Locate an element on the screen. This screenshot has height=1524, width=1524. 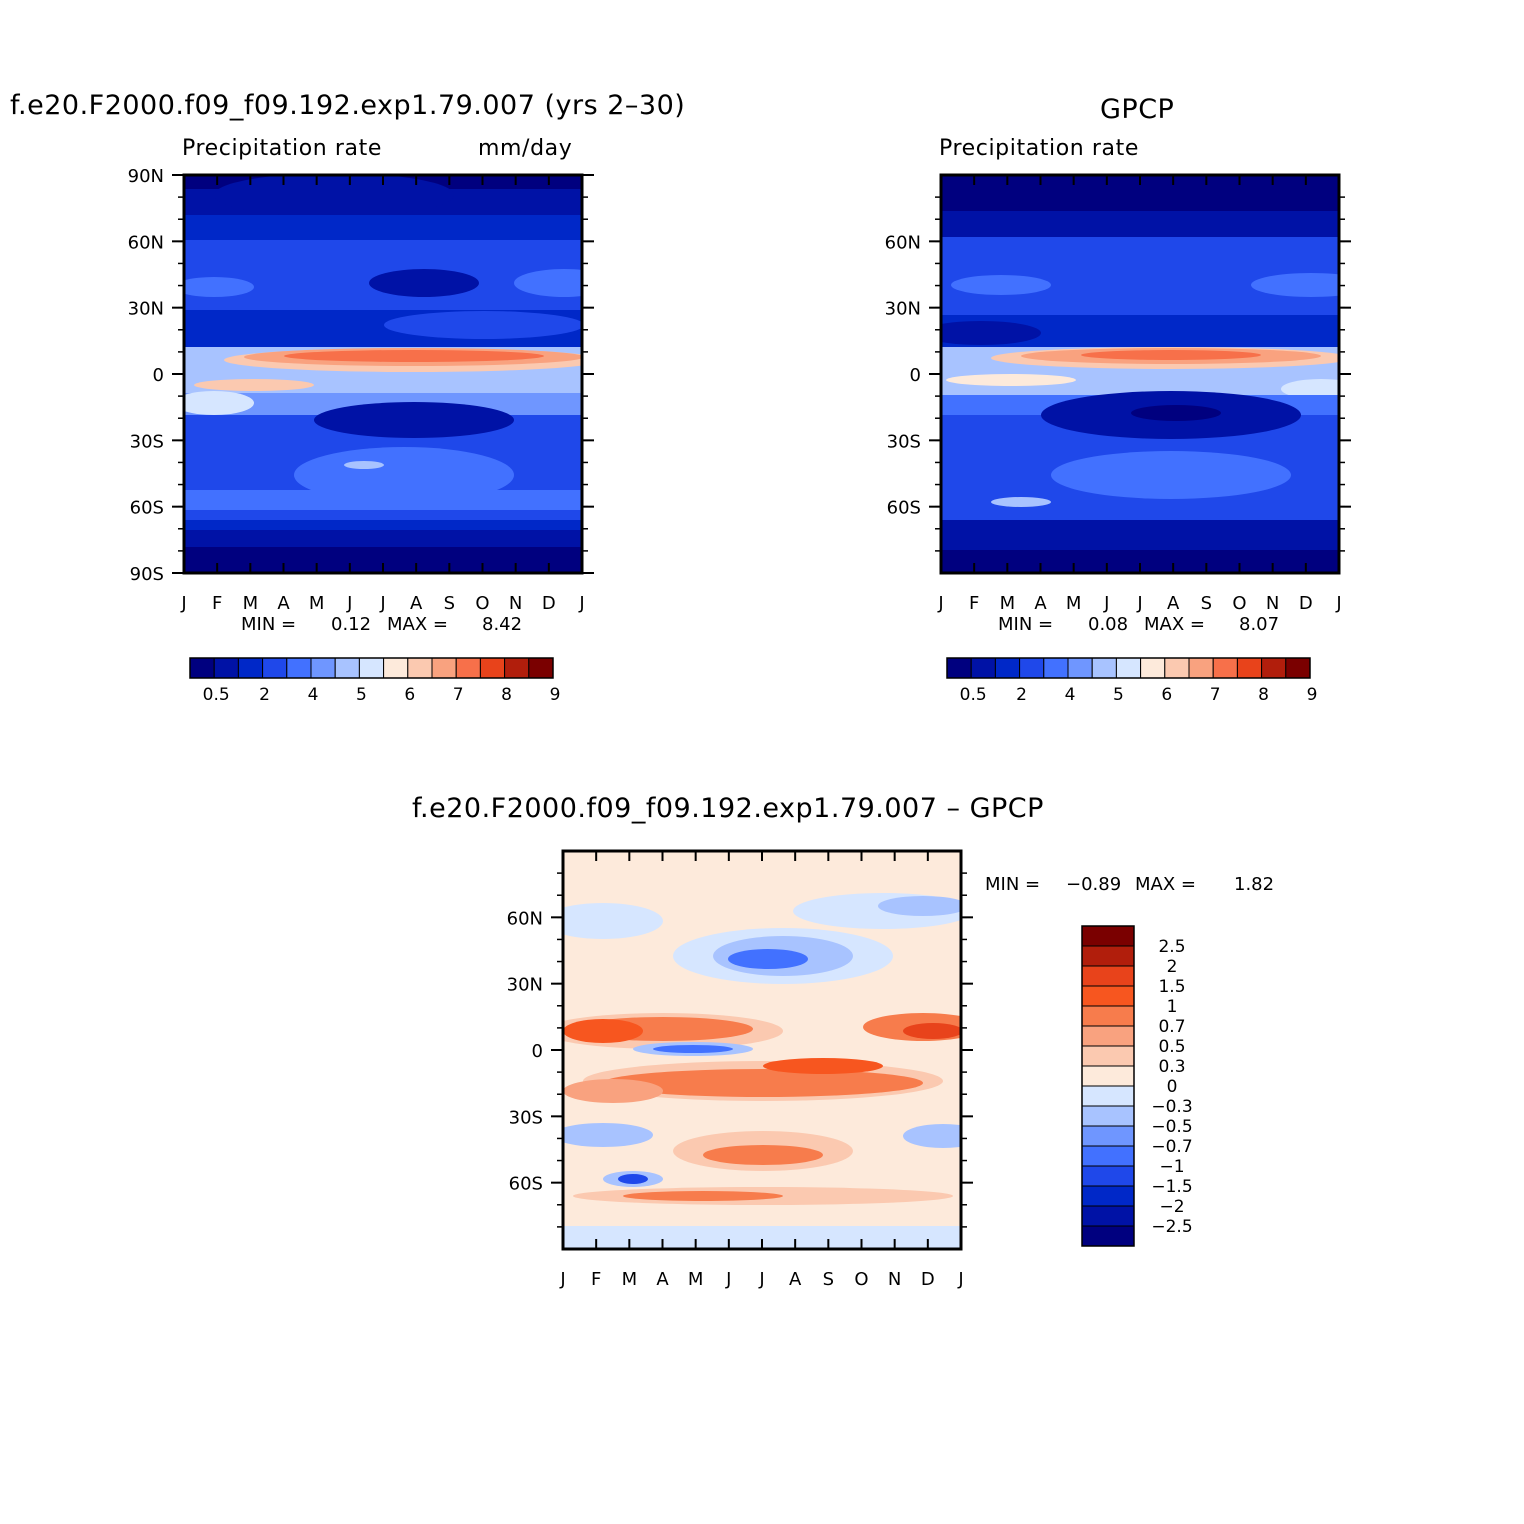
diff-colorbar-label: −0.5 is located at coordinates (1171, 1127).